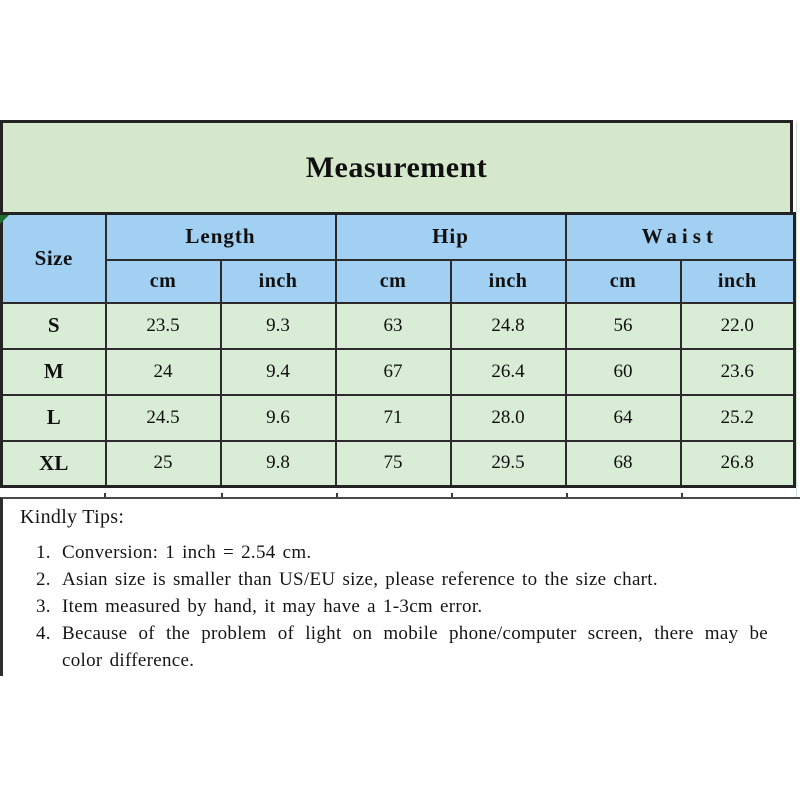 The height and width of the screenshot is (800, 800). What do you see at coordinates (278, 463) in the screenshot?
I see `table-cell: 9.8` at bounding box center [278, 463].